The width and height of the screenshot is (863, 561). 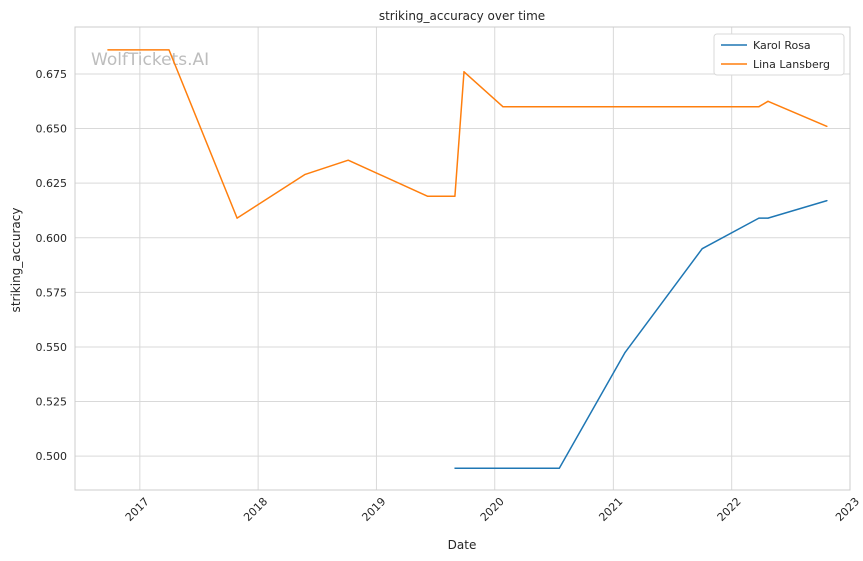 I want to click on y-axis-ticks: 0.500 0.525 0.550 0.575 0.600 0.625 0.650 0.675, so click(x=52, y=265).